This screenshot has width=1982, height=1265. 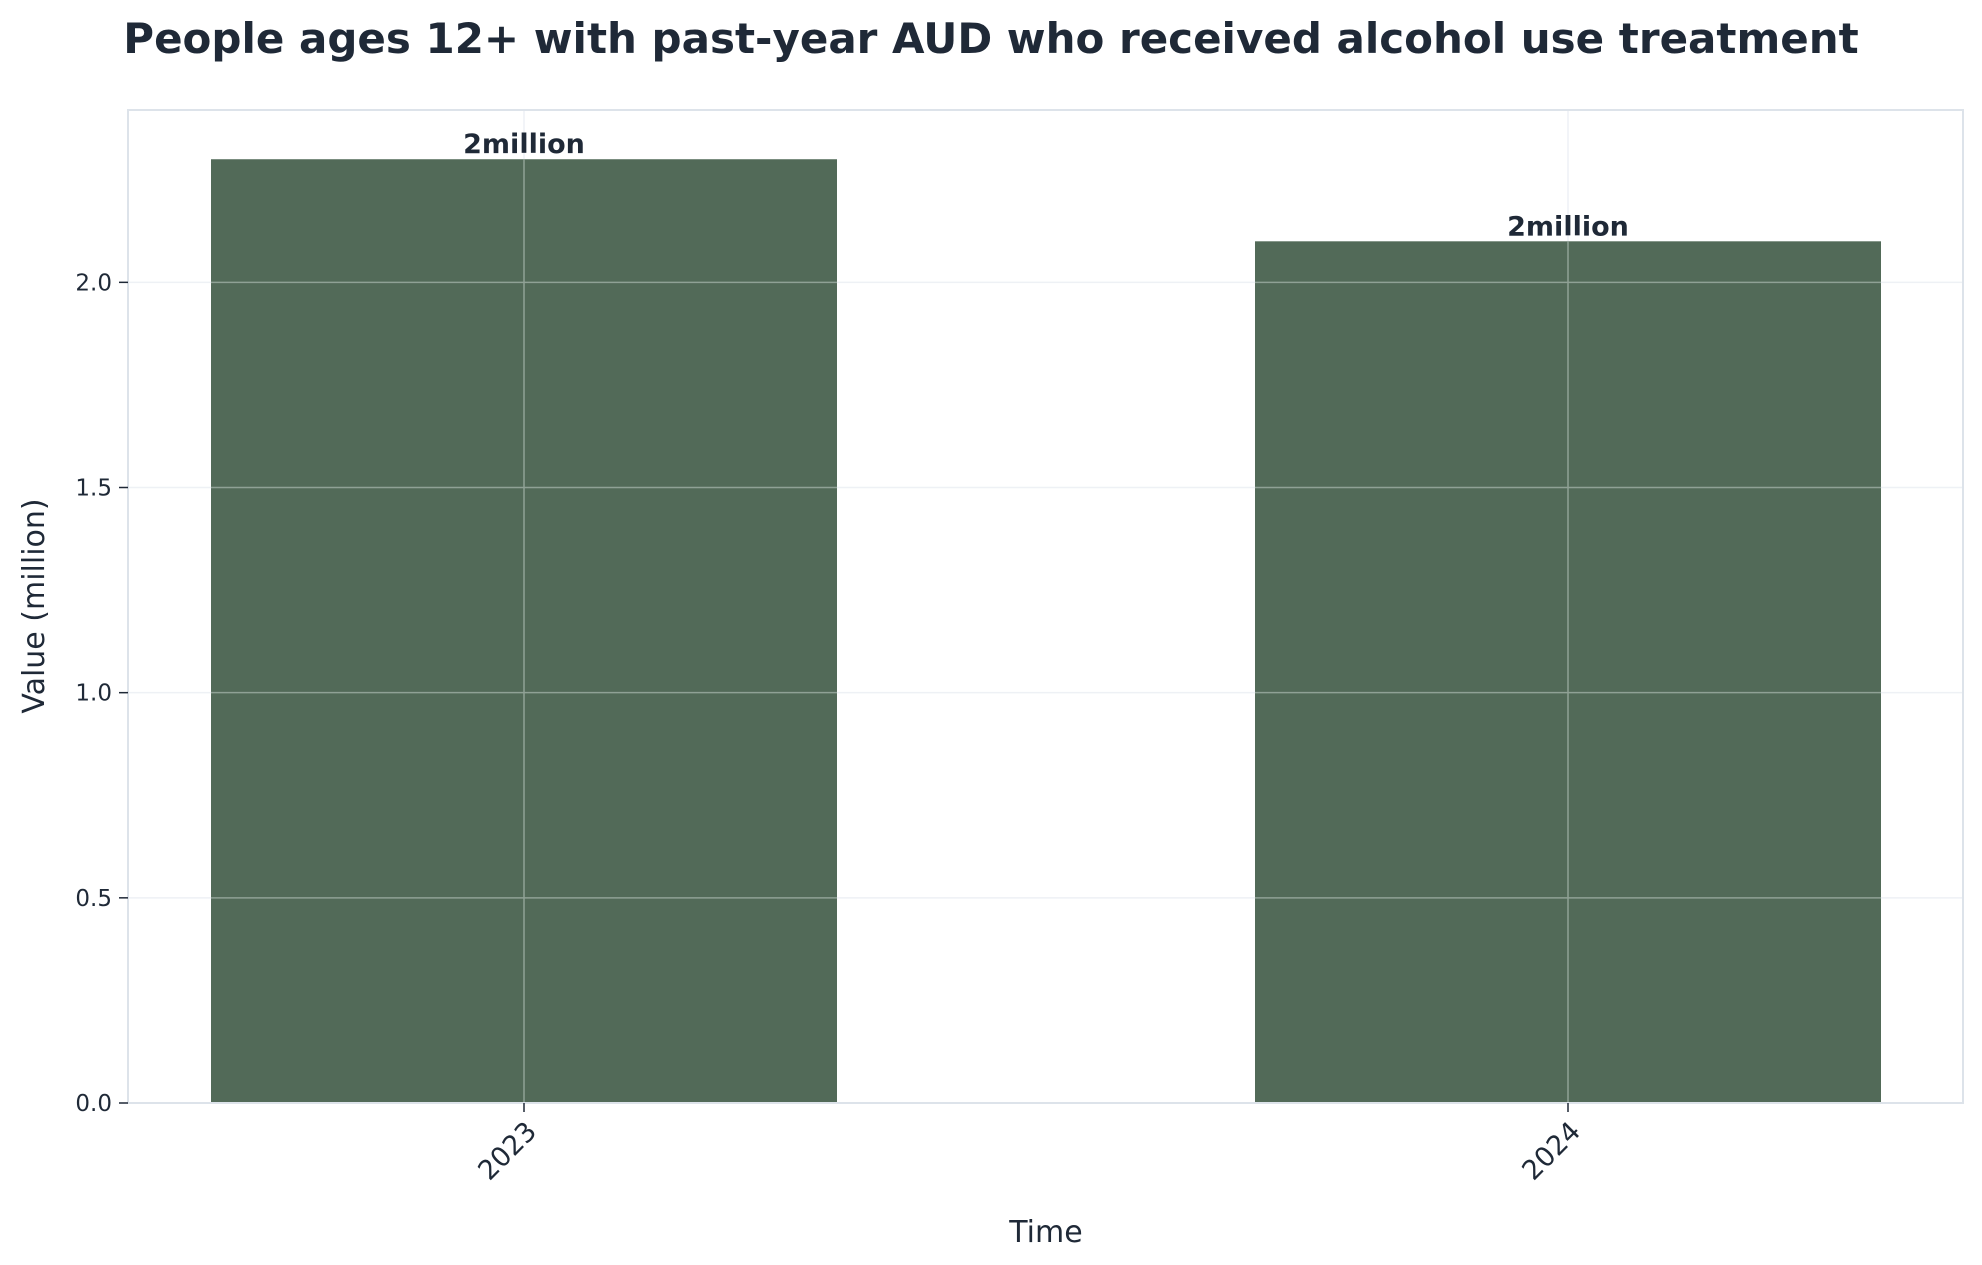 I want to click on data-labels: 2million 2million, so click(x=1046, y=185).